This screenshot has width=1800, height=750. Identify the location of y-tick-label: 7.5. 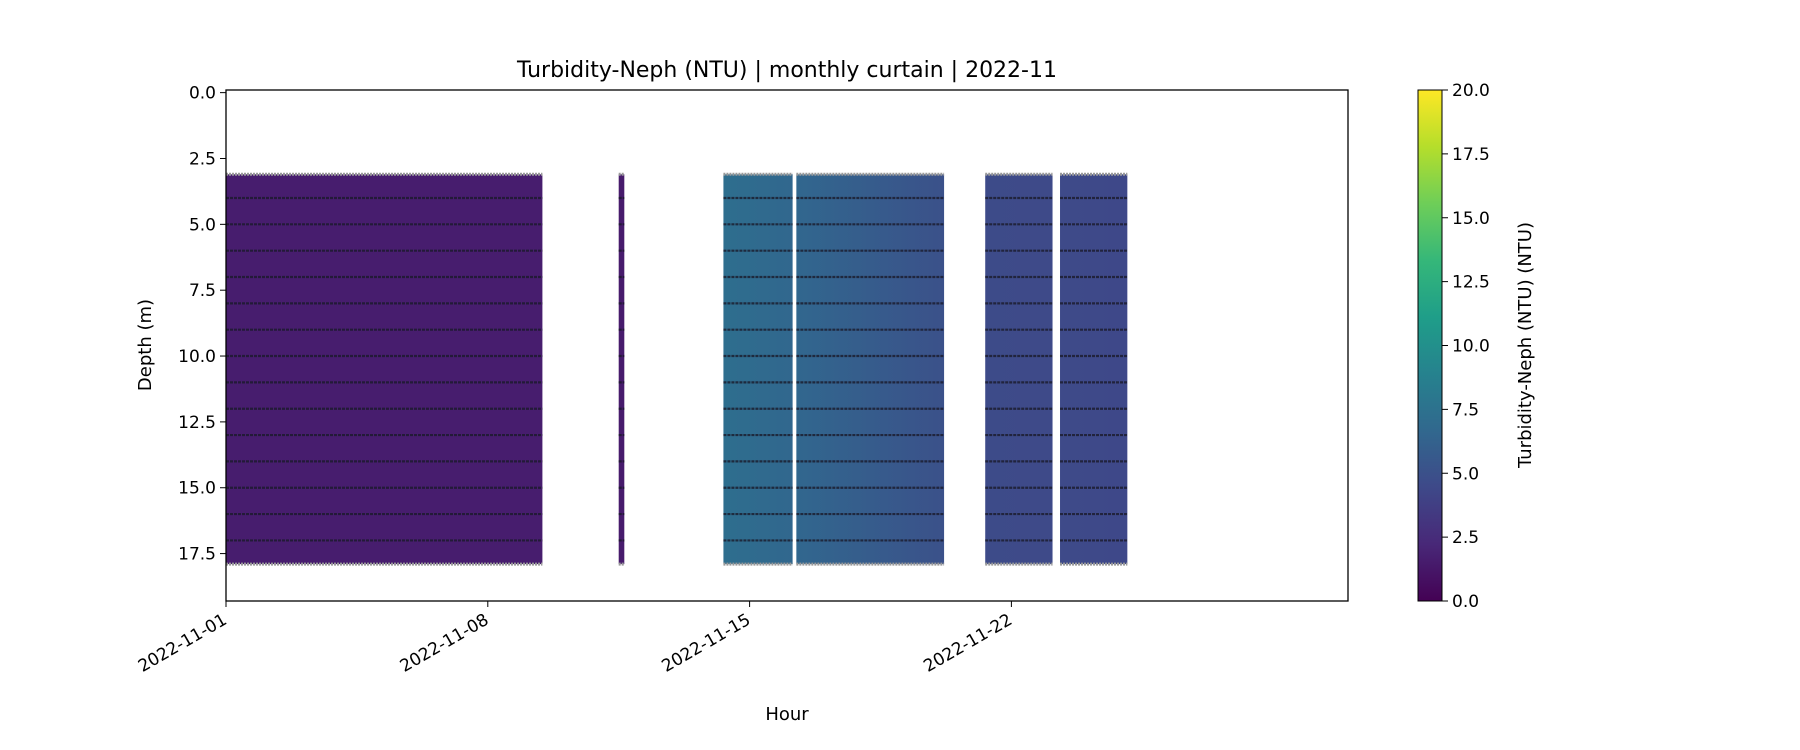
(202, 291).